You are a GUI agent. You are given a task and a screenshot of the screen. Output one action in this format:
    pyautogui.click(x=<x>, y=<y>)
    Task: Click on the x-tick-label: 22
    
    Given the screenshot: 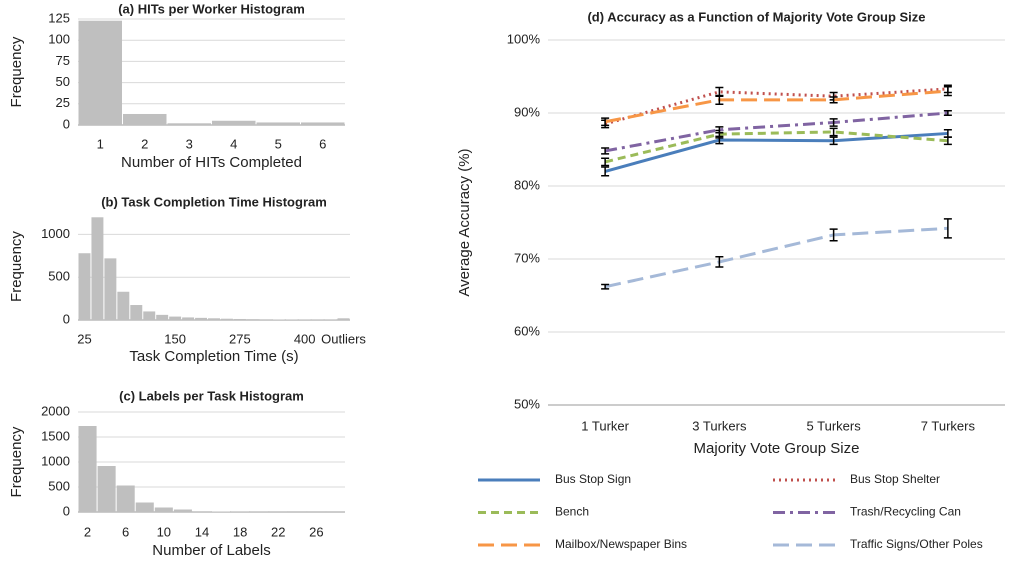 What is the action you would take?
    pyautogui.click(x=278, y=531)
    